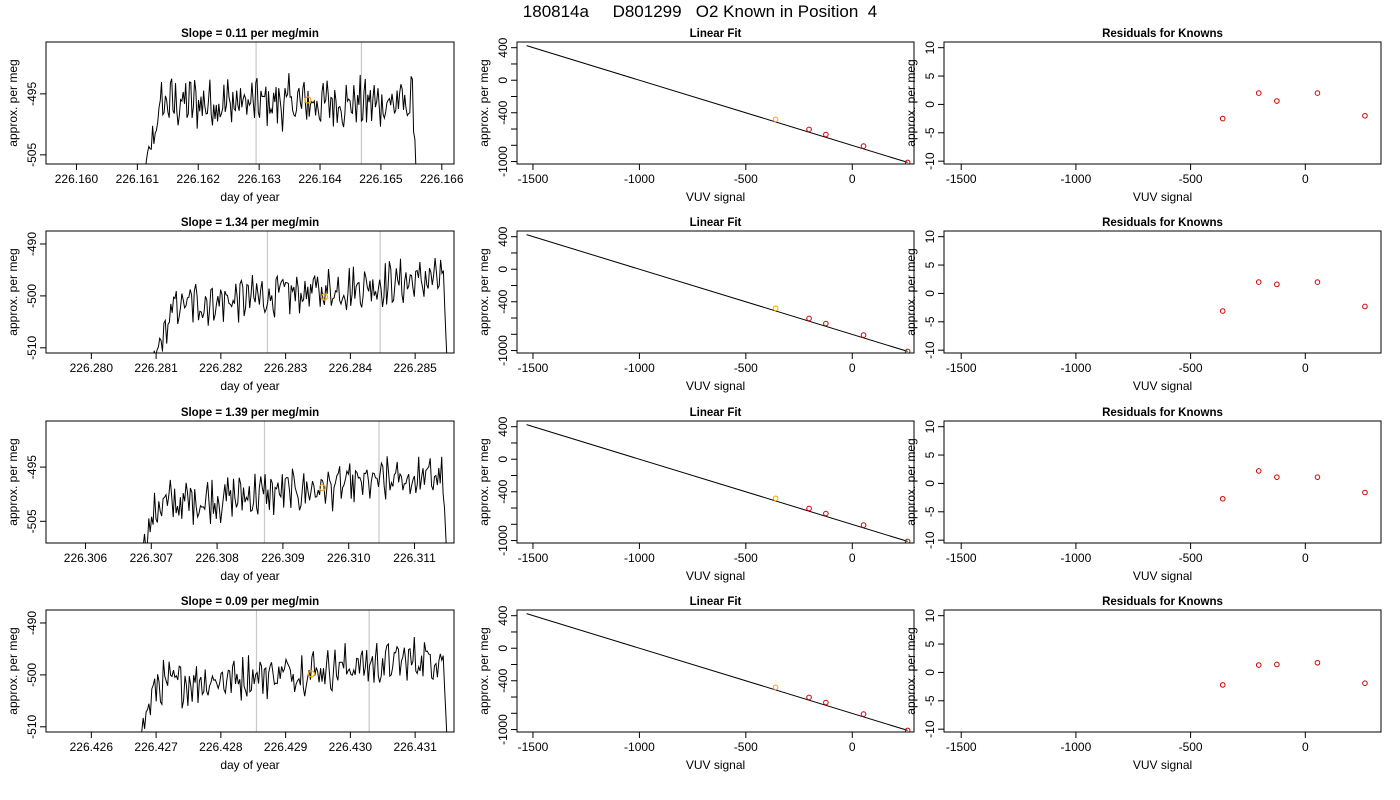 The height and width of the screenshot is (800, 1400). I want to click on y-tick-label: -500, so click(32, 296).